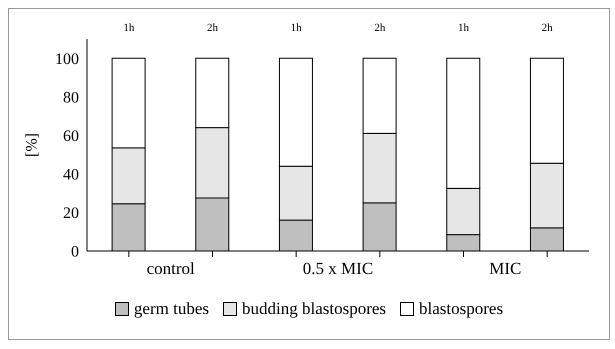  Describe the element at coordinates (71, 175) in the screenshot. I see `y-tick-label: 40` at that location.